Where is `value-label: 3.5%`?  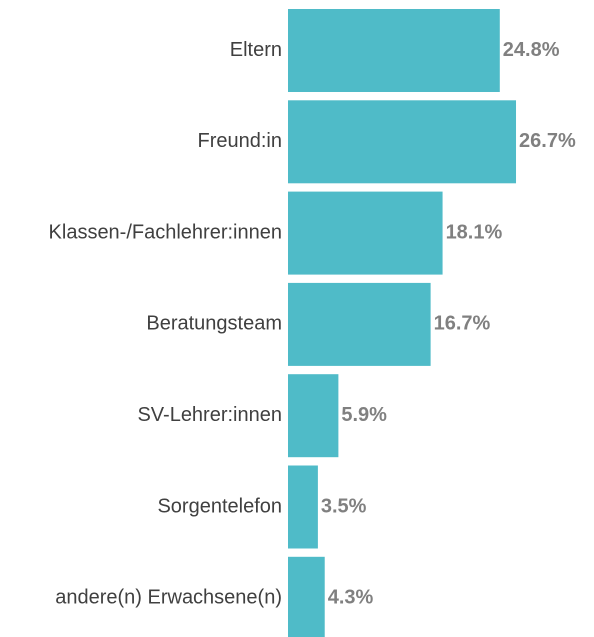
value-label: 3.5% is located at coordinates (344, 506).